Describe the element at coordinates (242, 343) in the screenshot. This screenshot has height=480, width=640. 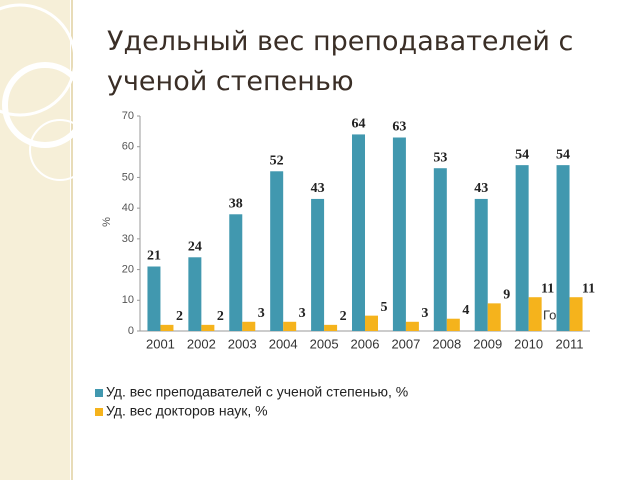
I see `x-tick-label: 2003` at that location.